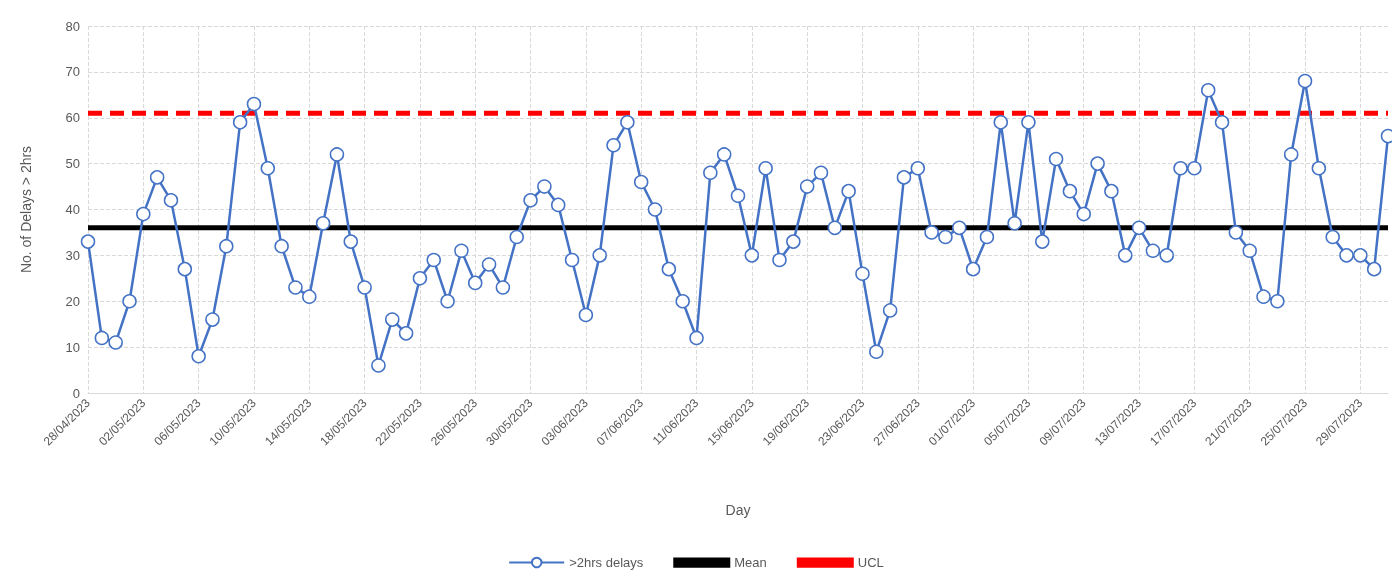 Image resolution: width=1392 pixels, height=578 pixels. I want to click on y-tick-label: 40, so click(72, 209).